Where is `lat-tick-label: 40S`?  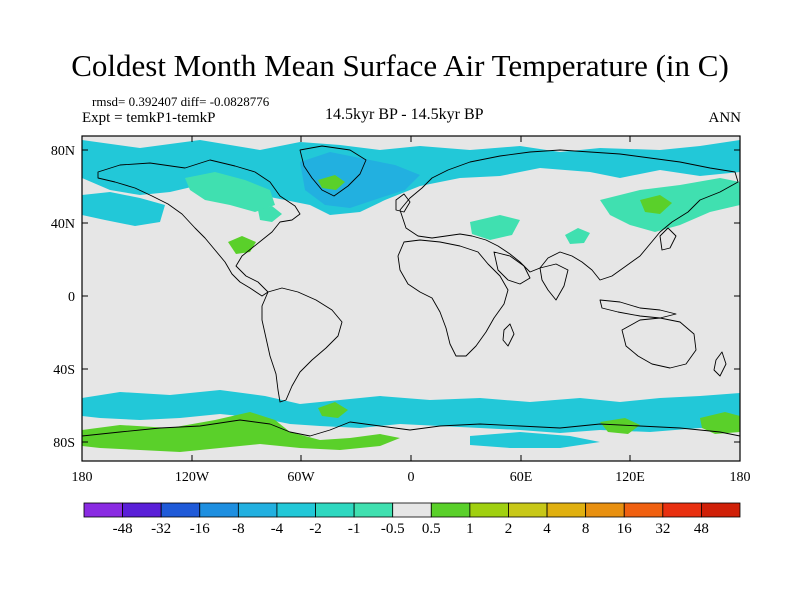 lat-tick-label: 40S is located at coordinates (64, 370).